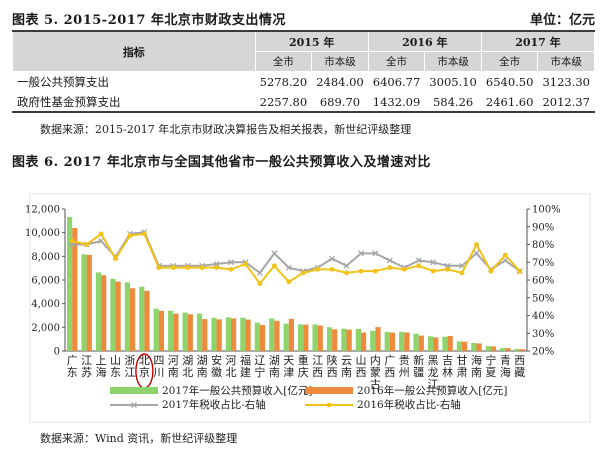  Describe the element at coordinates (433, 372) in the screenshot. I see `x-tick-label: 龙` at that location.